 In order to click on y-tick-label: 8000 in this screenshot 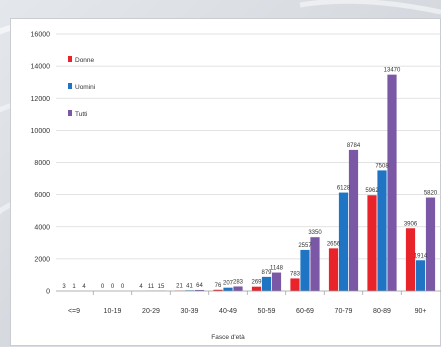, I will do `click(42, 163)`.